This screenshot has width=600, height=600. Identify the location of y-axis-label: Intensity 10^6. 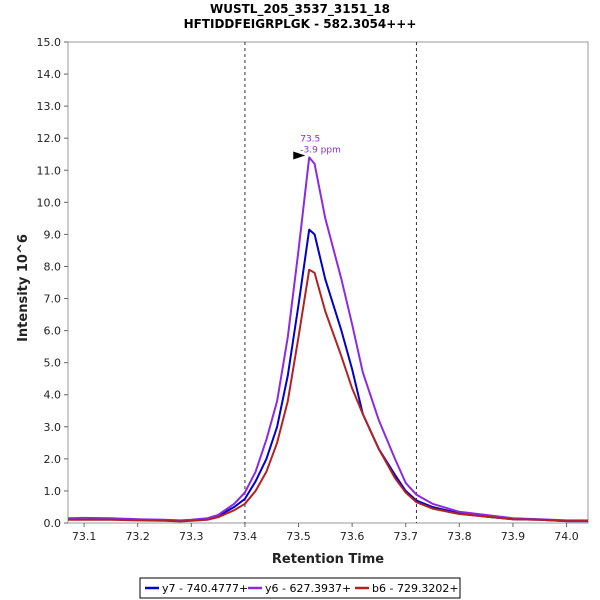
(23, 288).